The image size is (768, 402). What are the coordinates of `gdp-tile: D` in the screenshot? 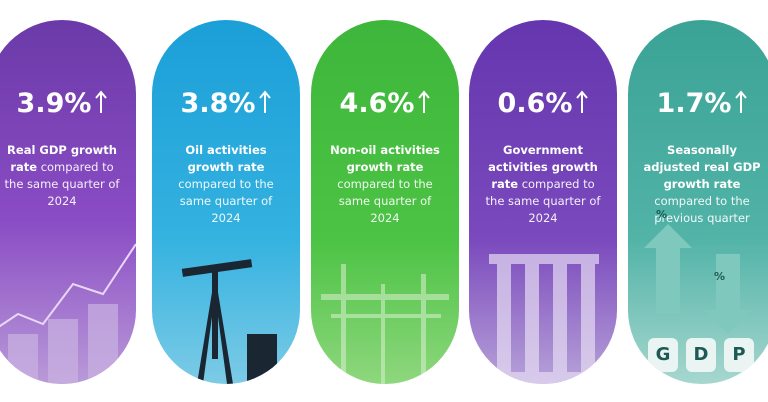 It's located at (701, 355).